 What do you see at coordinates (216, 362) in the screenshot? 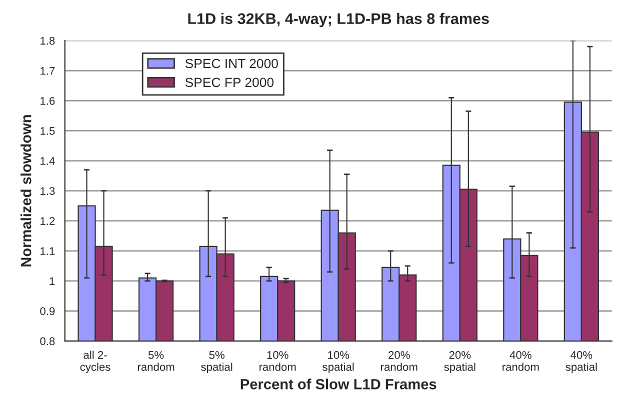
I see `x-tick-label: 5% spatial` at bounding box center [216, 362].